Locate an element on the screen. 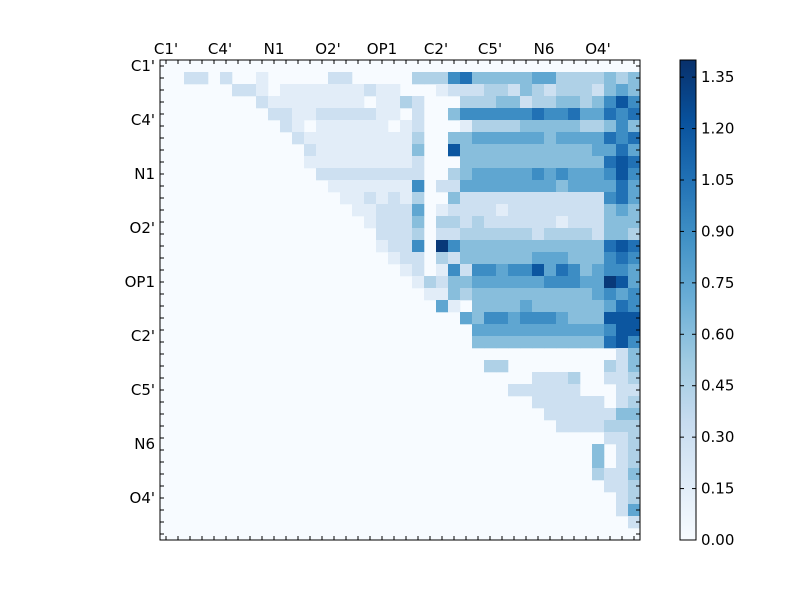 This screenshot has height=600, width=800. x-tick-label: C1' is located at coordinates (166, 49).